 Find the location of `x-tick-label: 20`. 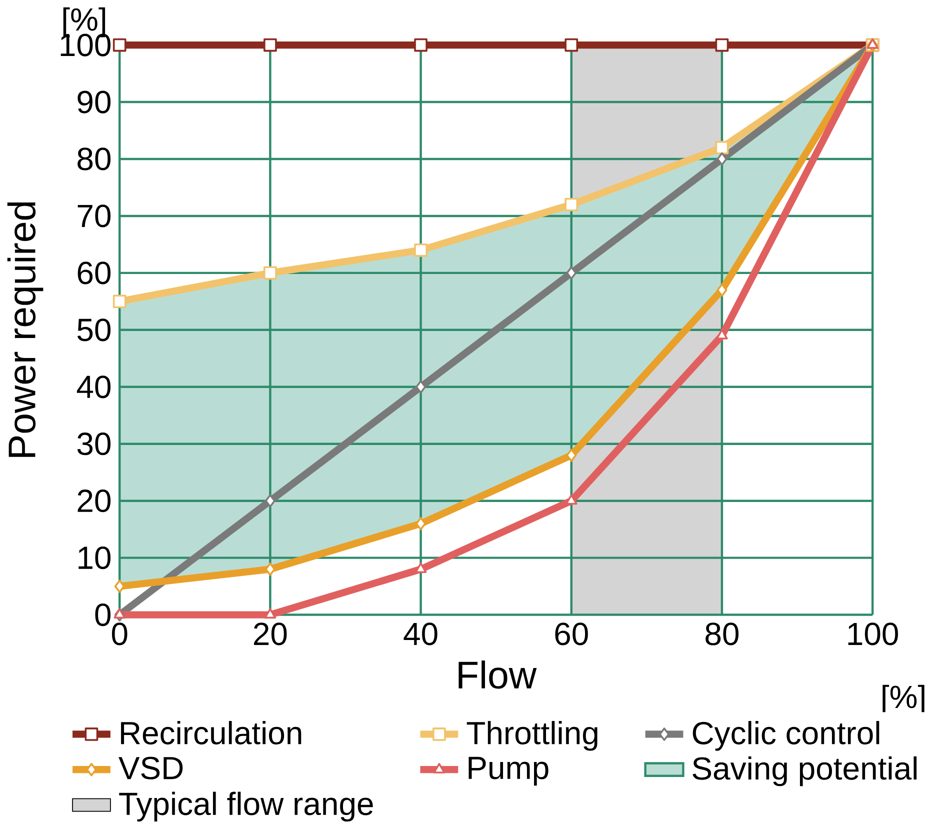

x-tick-label: 20 is located at coordinates (270, 634).